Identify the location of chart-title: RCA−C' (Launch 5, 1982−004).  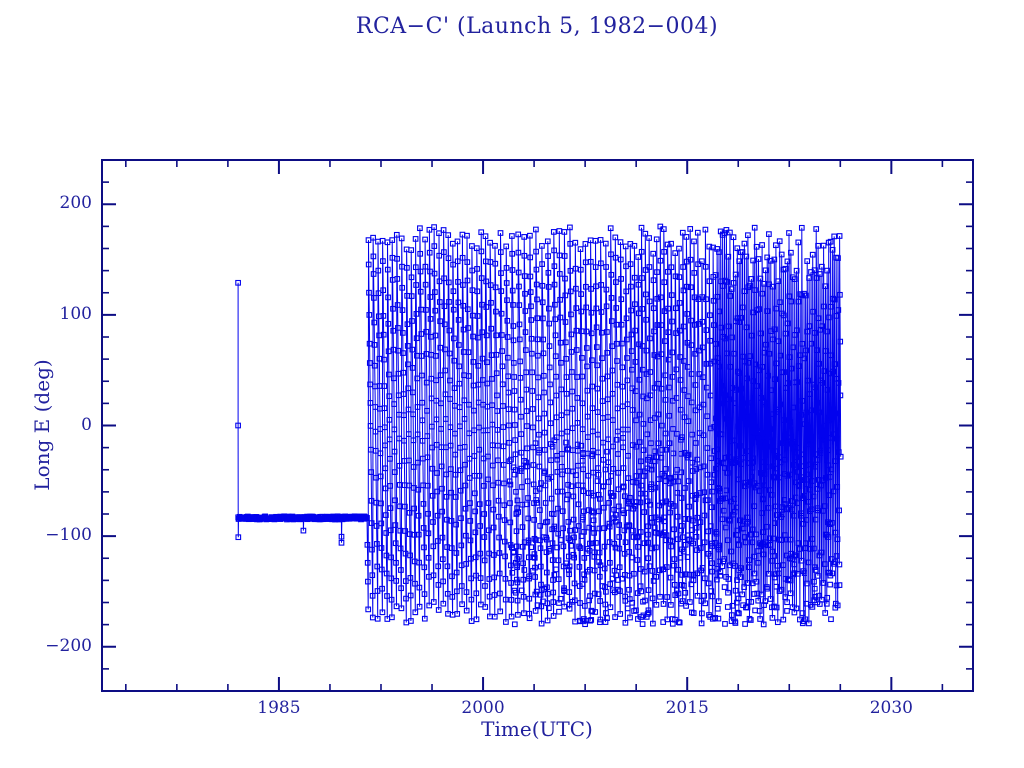
(537, 26).